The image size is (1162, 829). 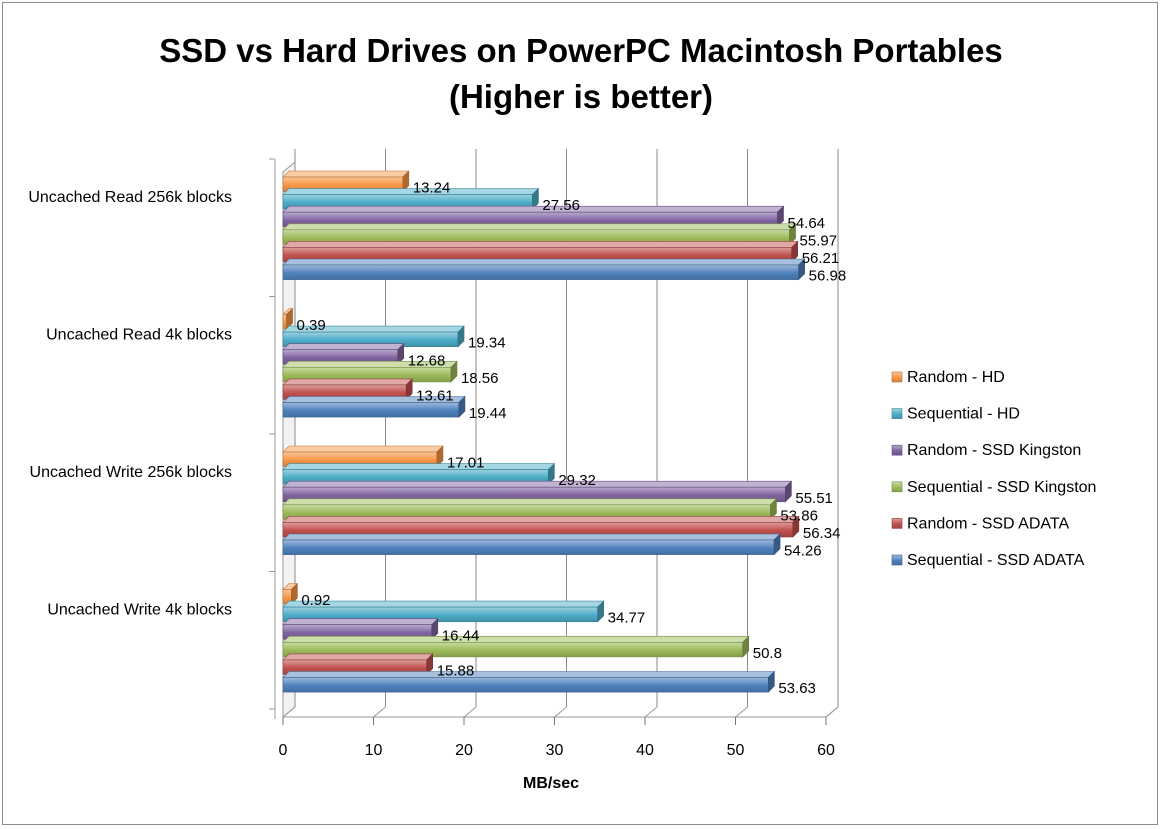 What do you see at coordinates (131, 472) in the screenshot?
I see `category-label: Uncached Write 256k blocks` at bounding box center [131, 472].